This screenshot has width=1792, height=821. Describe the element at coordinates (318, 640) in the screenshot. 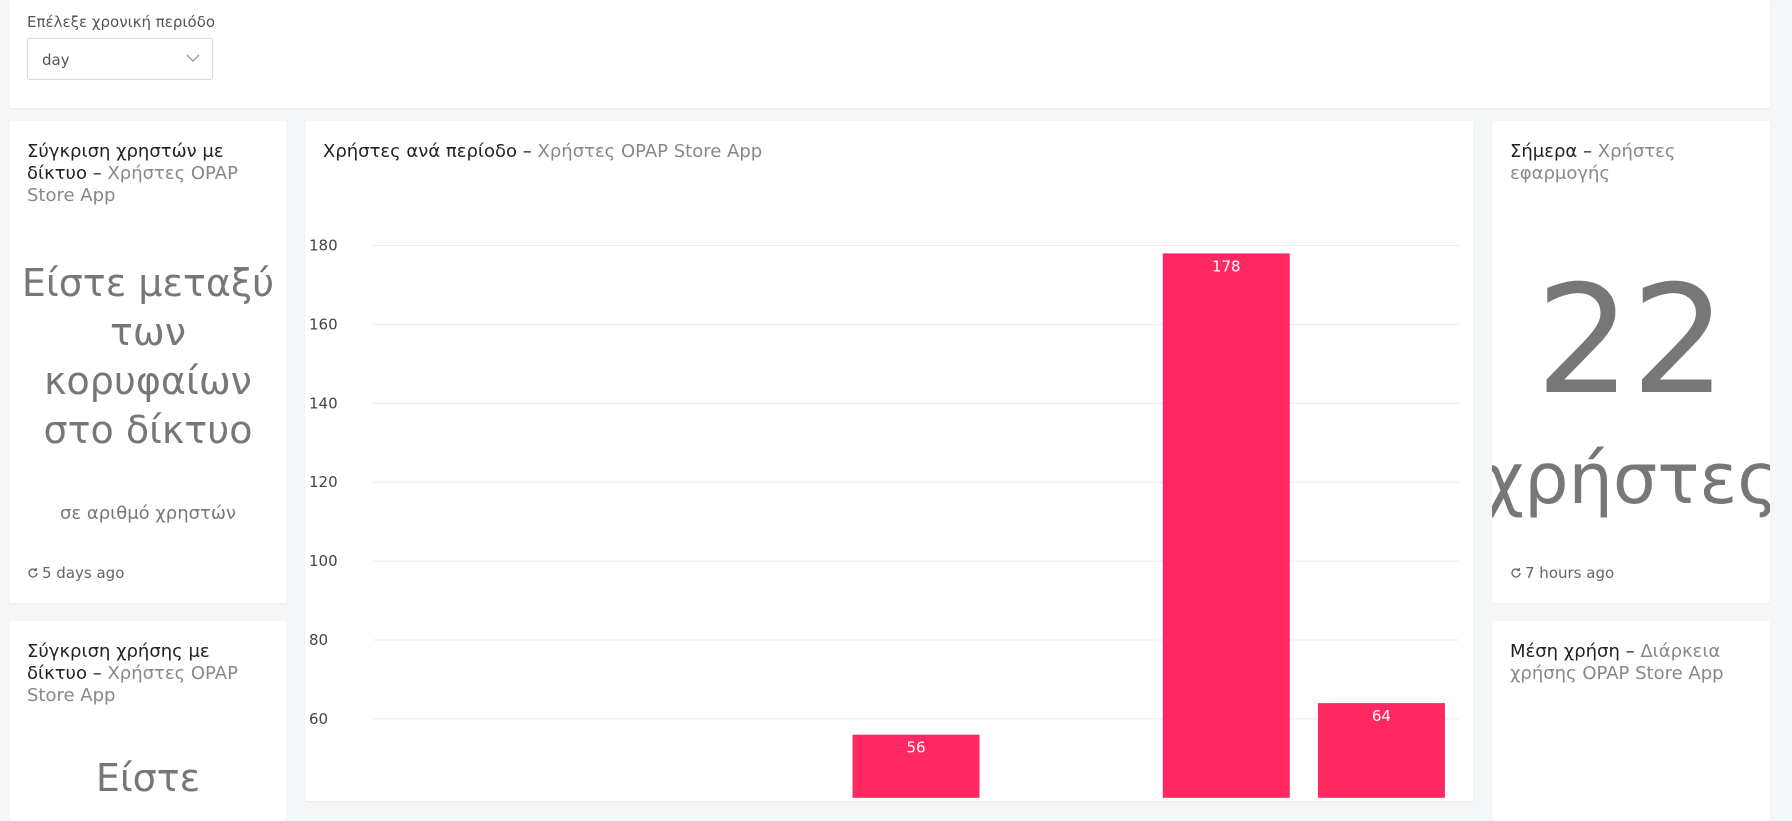

I see `y-tick-label: 80` at that location.